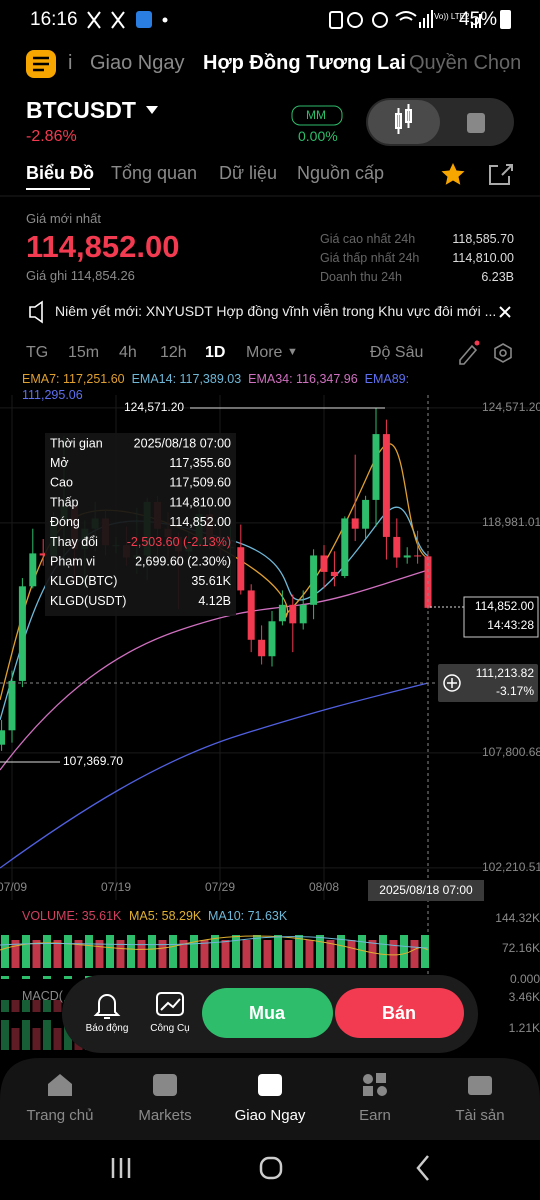  I want to click on tooltip-value: 35.61K, so click(211, 581).